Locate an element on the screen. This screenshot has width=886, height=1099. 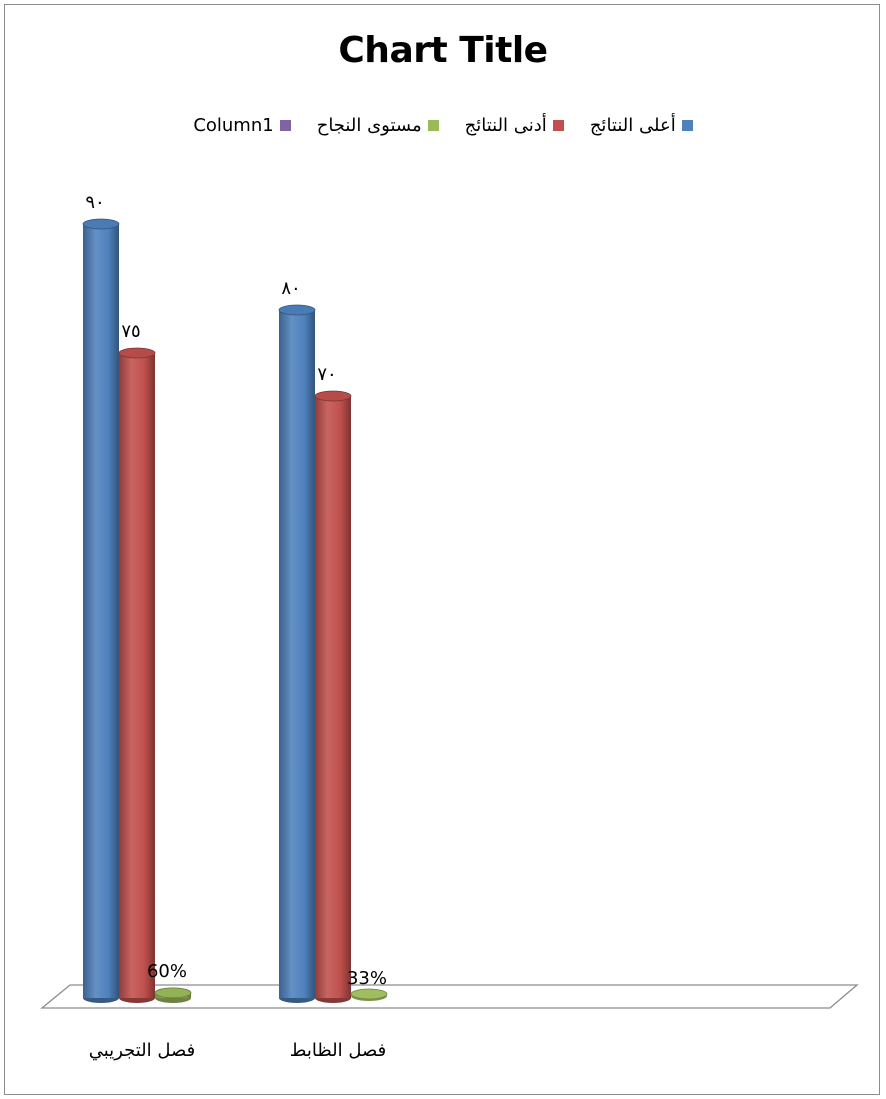
data-label-1-0: ٨٠ is located at coordinates (290, 288).